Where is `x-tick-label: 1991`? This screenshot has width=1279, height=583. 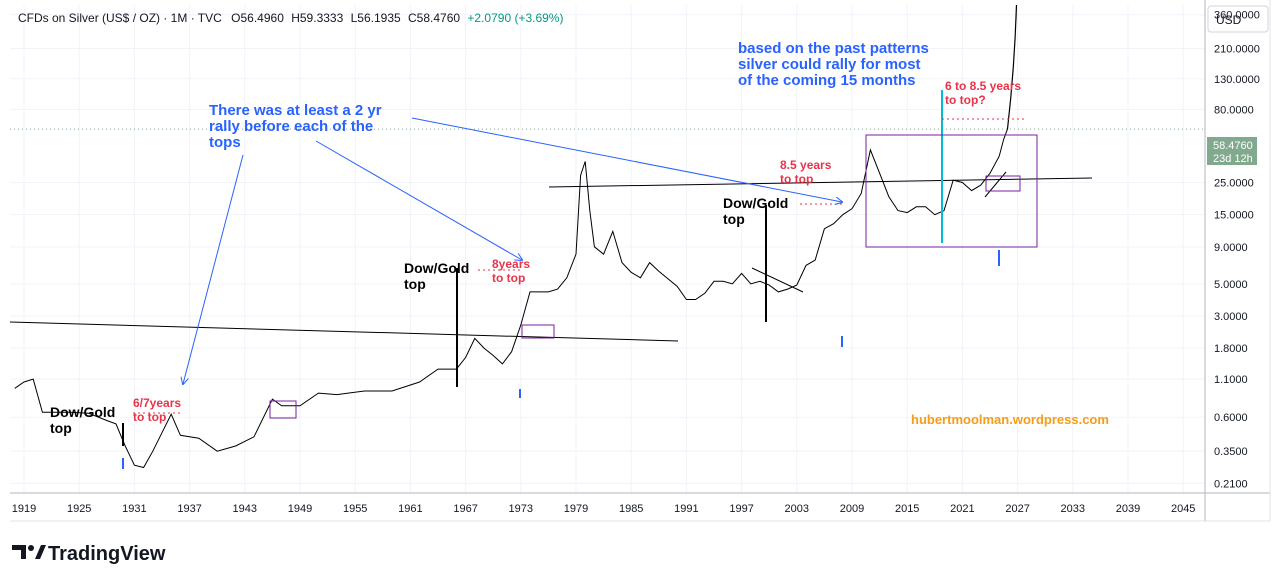 x-tick-label: 1991 is located at coordinates (686, 509).